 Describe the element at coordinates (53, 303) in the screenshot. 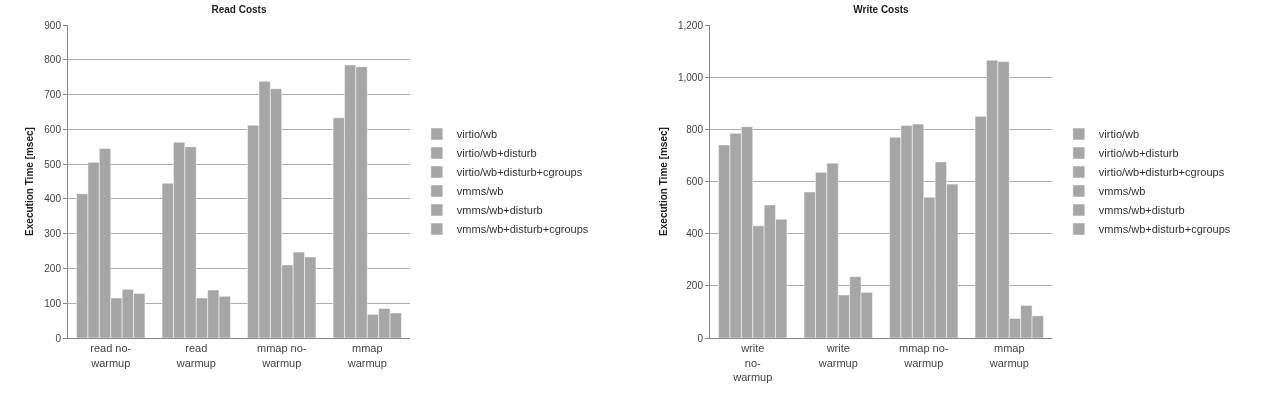

I see `y-tick-label: 100` at that location.